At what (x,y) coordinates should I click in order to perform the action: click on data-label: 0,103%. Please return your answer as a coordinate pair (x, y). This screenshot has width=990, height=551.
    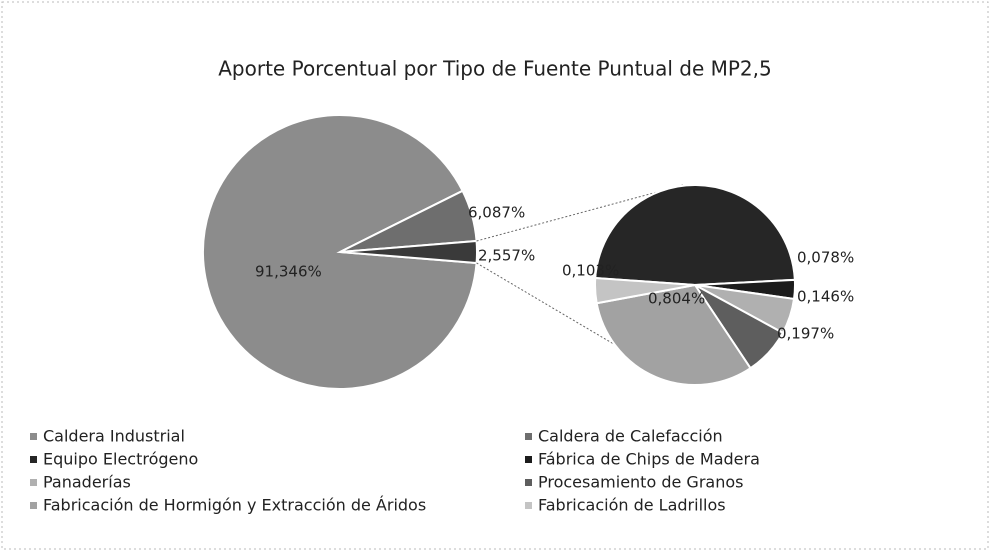
    Looking at the image, I should click on (590, 271).